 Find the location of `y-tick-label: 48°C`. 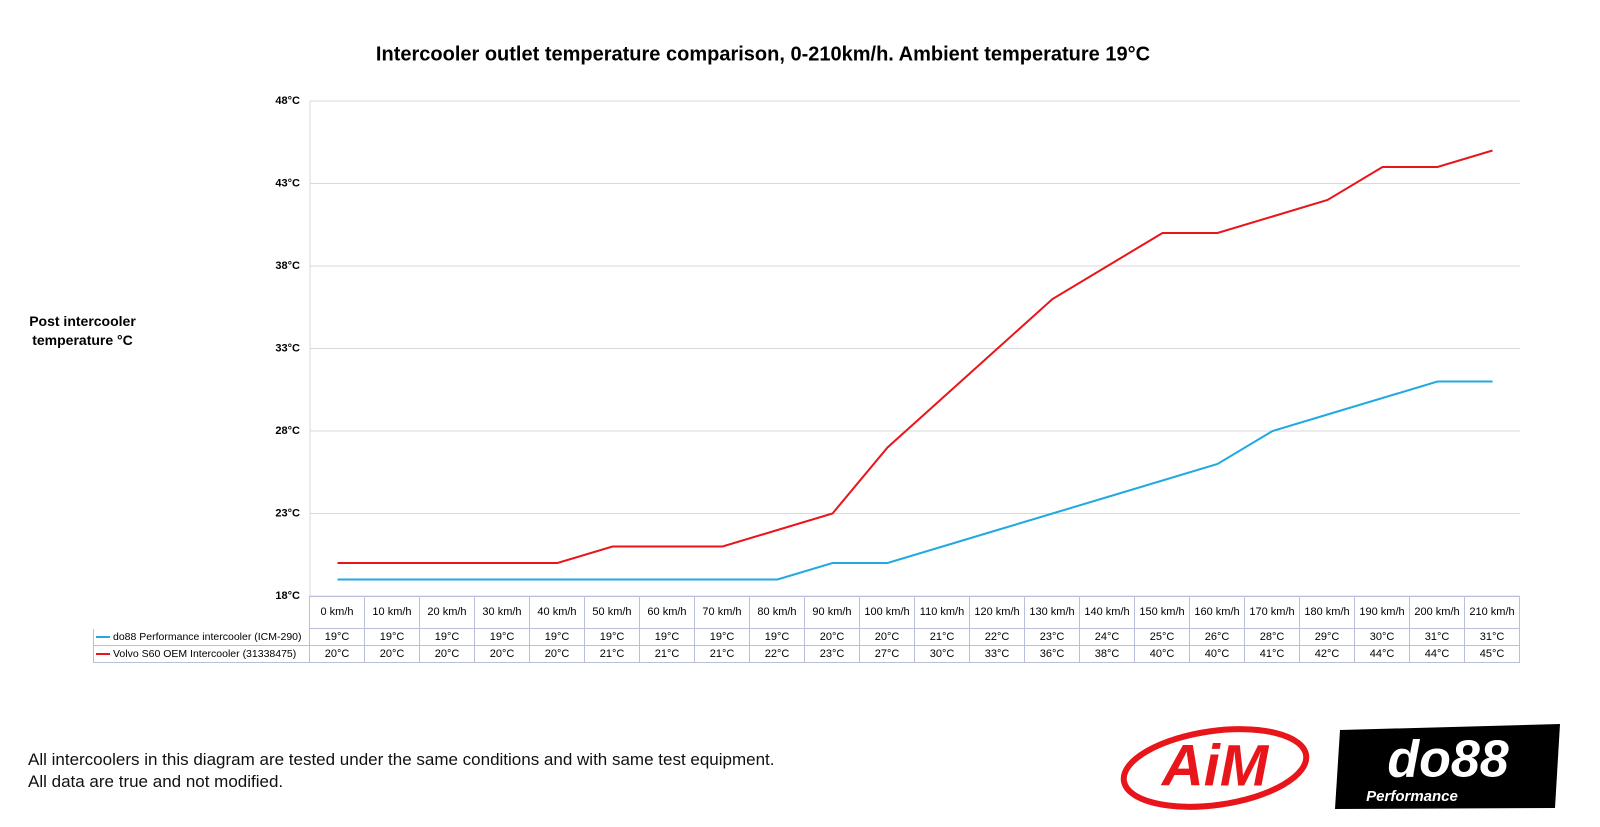

y-tick-label: 48°C is located at coordinates (287, 101).